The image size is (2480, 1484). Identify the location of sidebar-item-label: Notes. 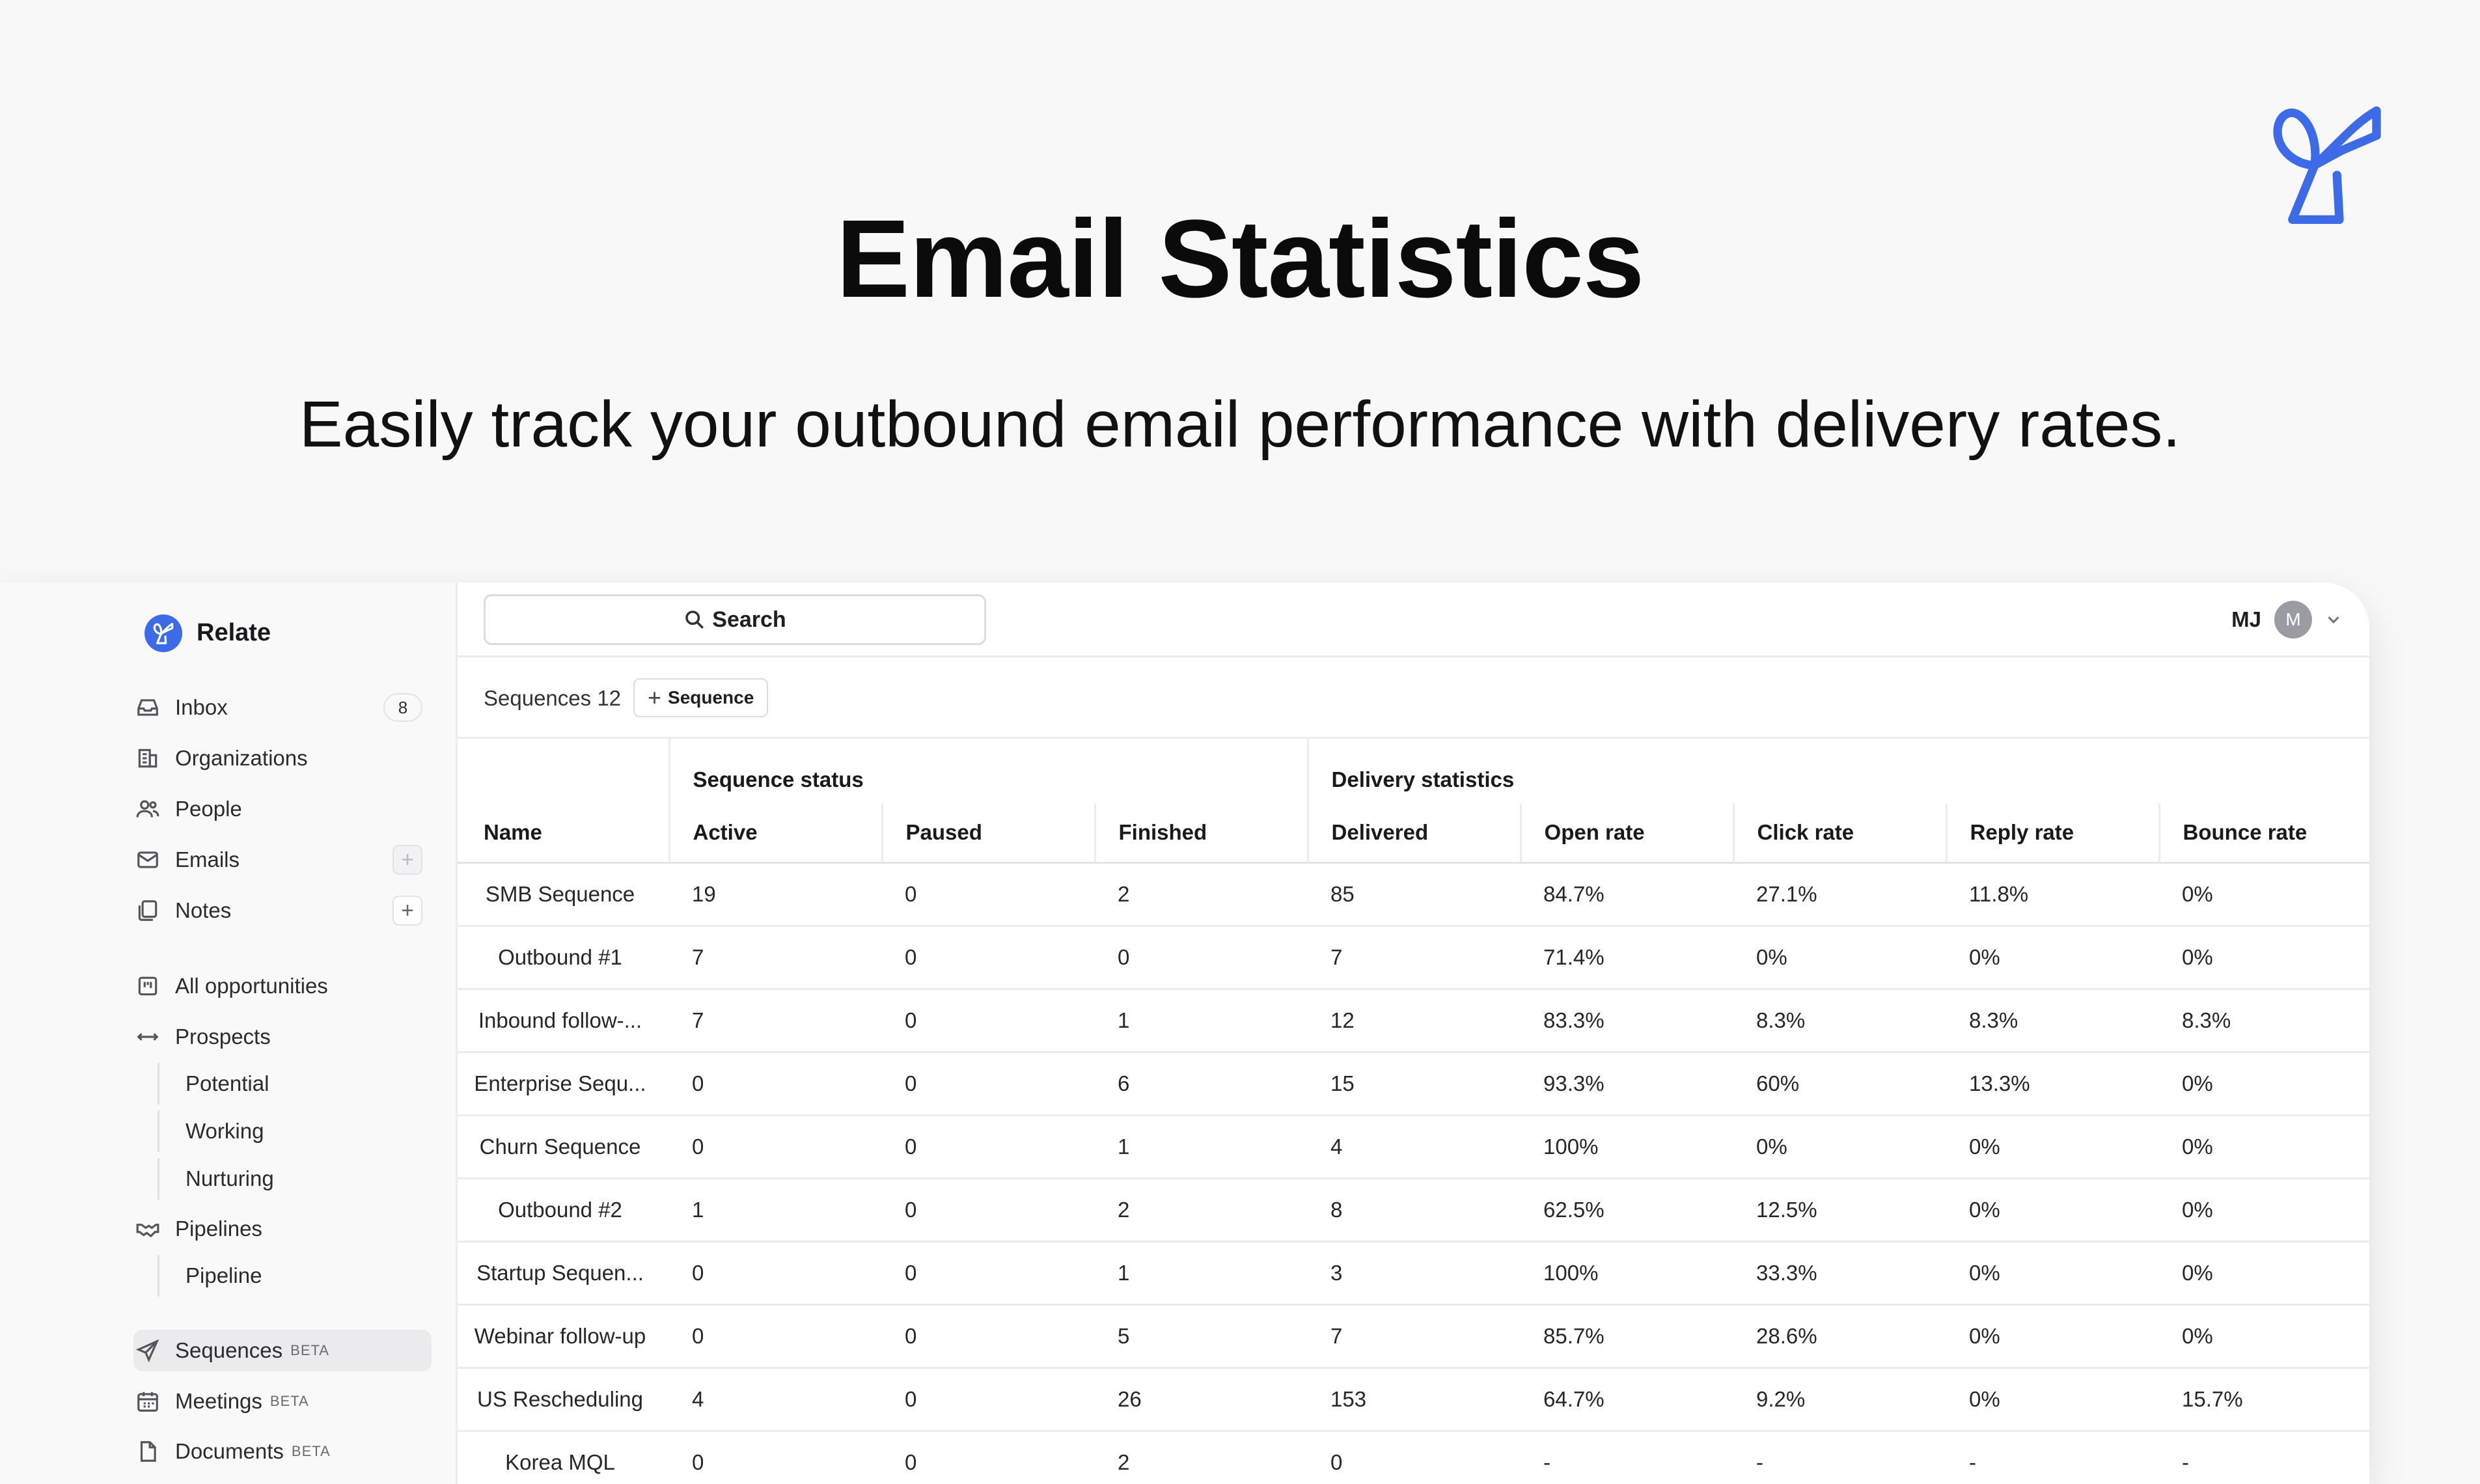
(203, 910).